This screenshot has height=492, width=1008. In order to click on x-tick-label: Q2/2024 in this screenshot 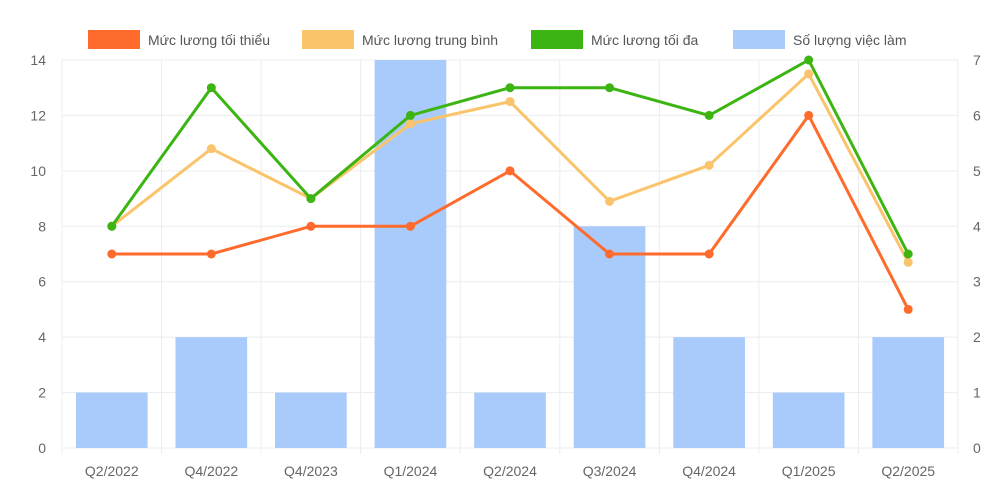, I will do `click(510, 471)`.